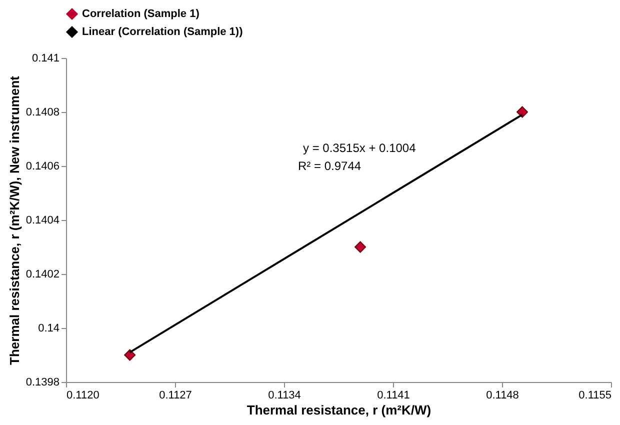 The image size is (620, 425). I want to click on y-tick-label: 0.1398, so click(43, 382).